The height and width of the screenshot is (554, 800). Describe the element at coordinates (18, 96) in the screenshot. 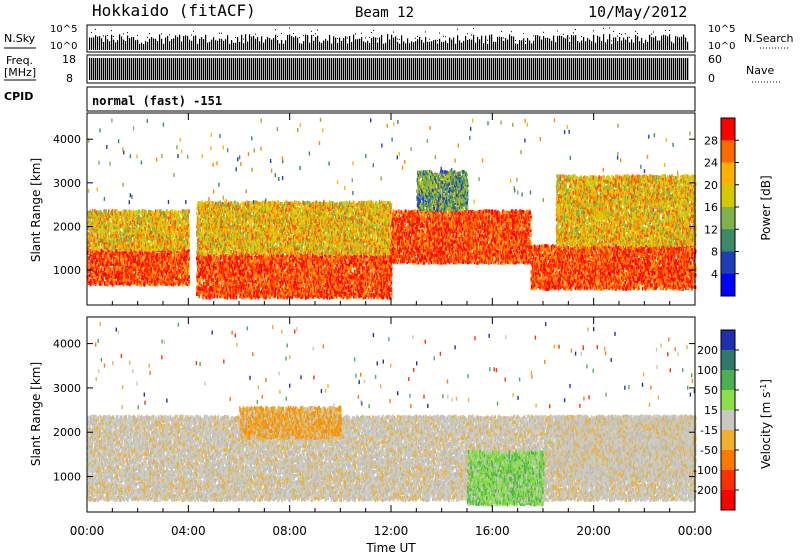

I see `cpid-label: CPID` at that location.